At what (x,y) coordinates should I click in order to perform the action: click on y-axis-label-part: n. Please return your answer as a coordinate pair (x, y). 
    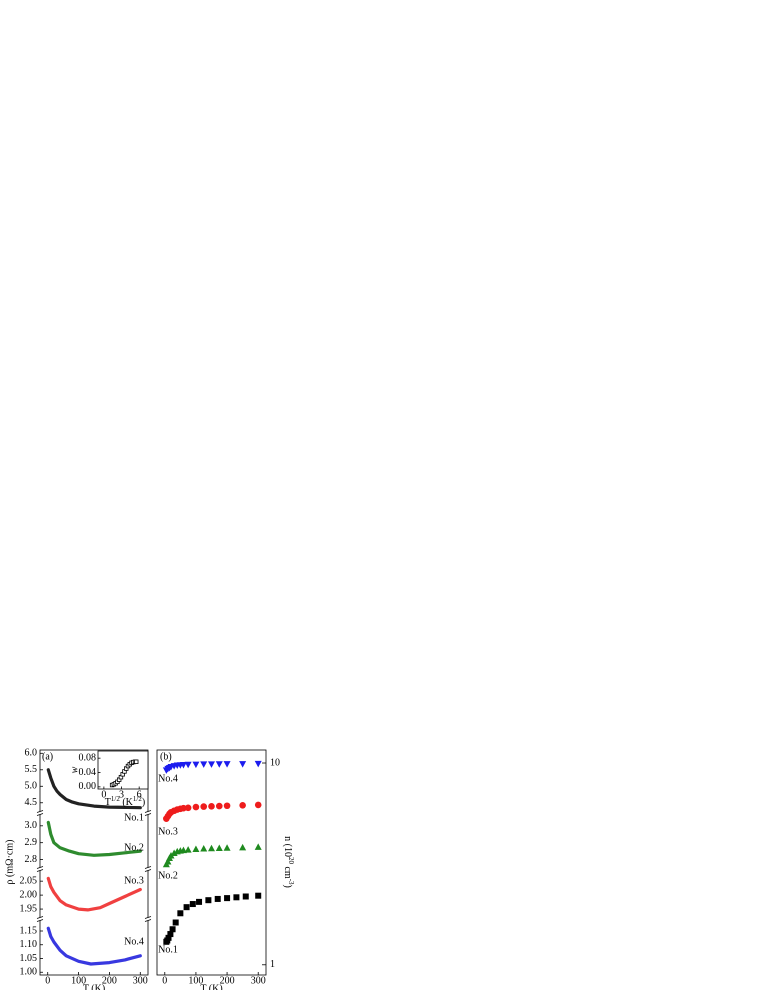
    Looking at the image, I should click on (287, 838).